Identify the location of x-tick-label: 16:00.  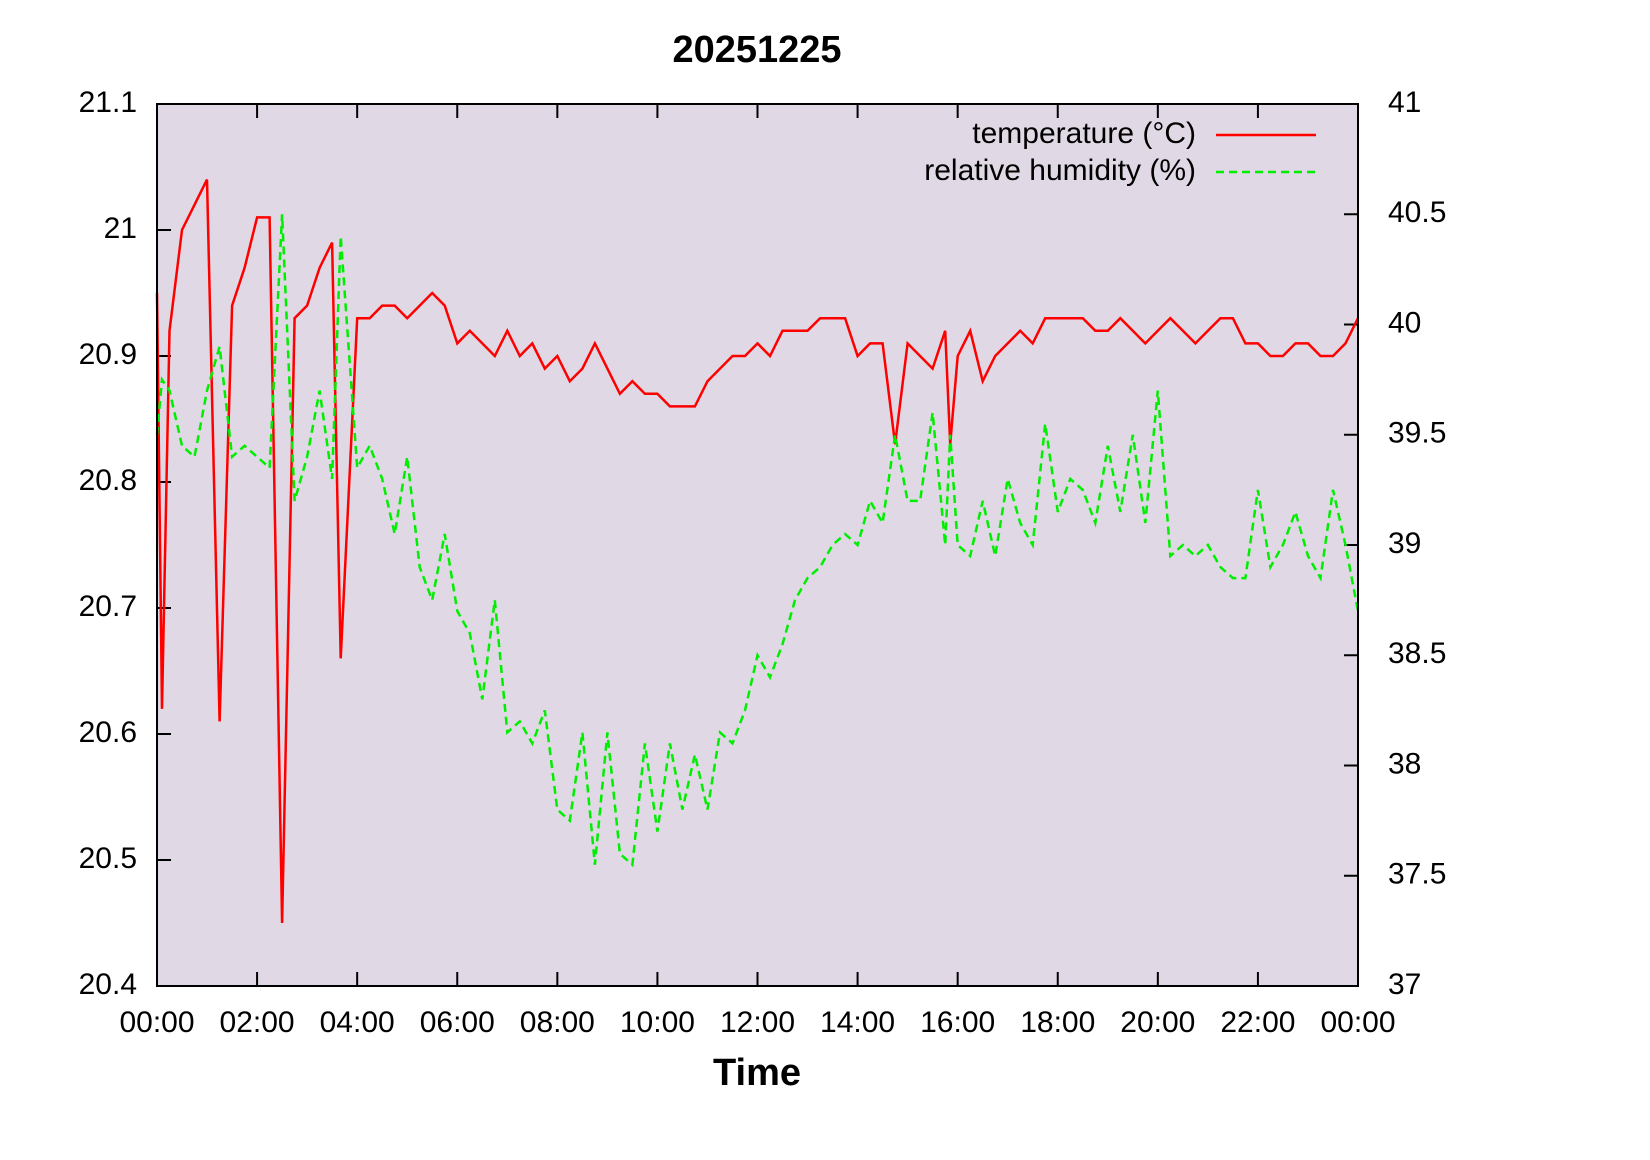
(957, 1022).